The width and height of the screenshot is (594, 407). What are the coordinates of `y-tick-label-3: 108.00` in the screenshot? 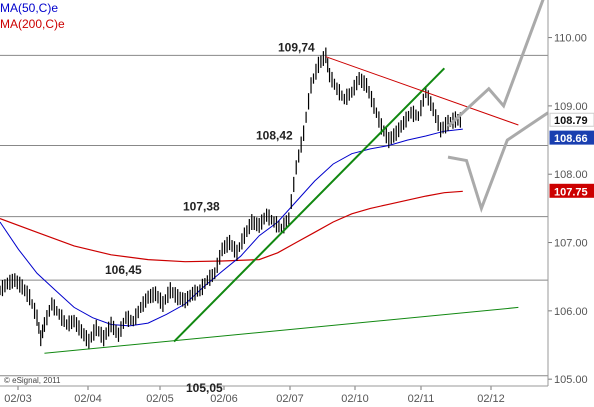 It's located at (571, 175).